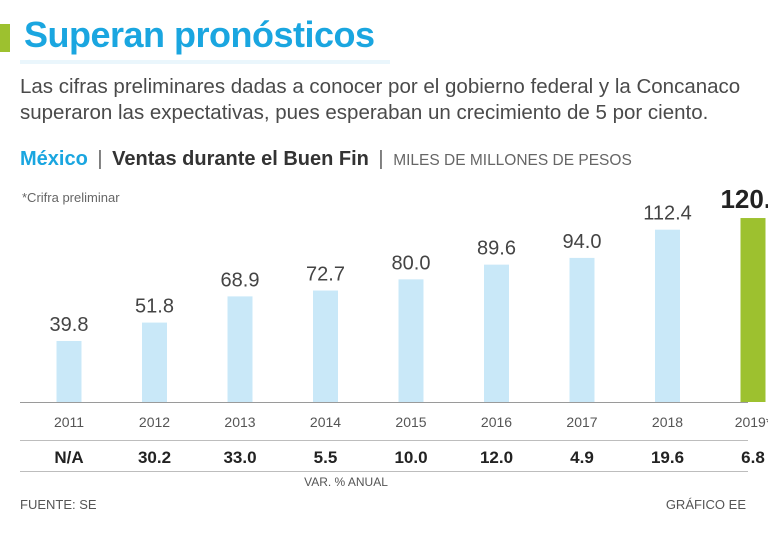  What do you see at coordinates (753, 457) in the screenshot?
I see `annual-change-value: 6.8` at bounding box center [753, 457].